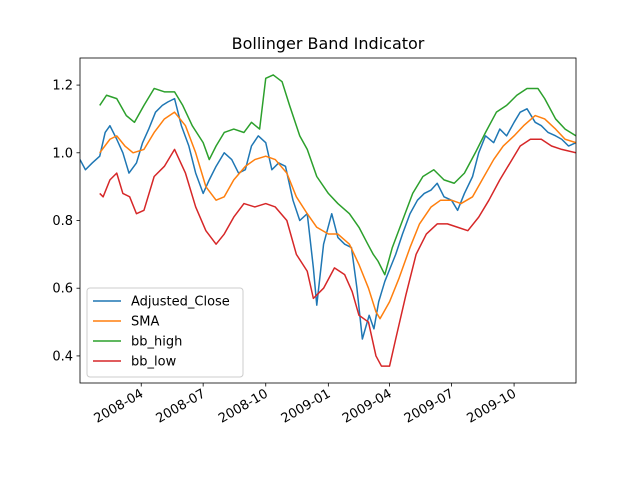 The height and width of the screenshot is (485, 640). I want to click on legend-box, so click(165, 332).